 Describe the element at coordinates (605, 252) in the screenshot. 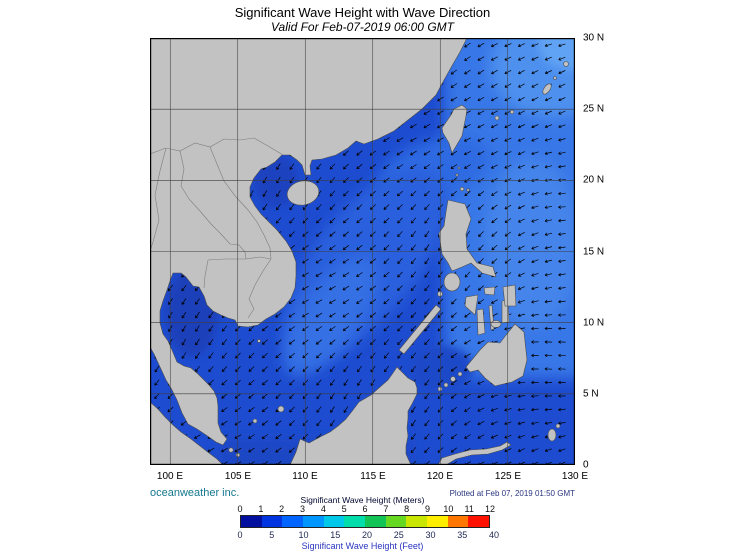

I see `y-axis: 30 N 25 N 20 N 15 N 10 N 5 N 0` at that location.